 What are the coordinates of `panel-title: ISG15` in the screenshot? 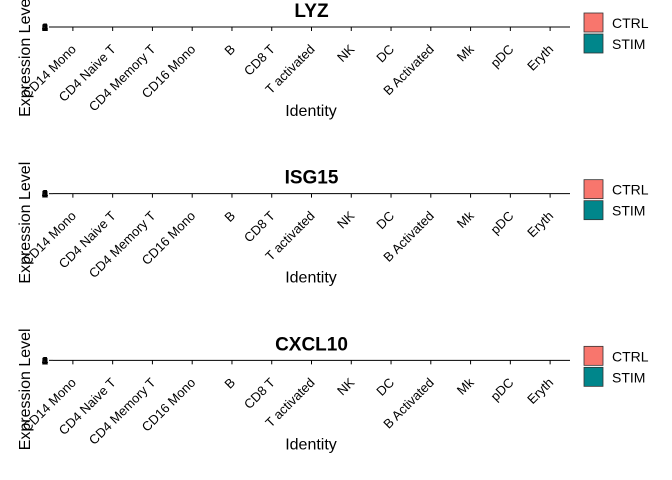 It's located at (312, 178).